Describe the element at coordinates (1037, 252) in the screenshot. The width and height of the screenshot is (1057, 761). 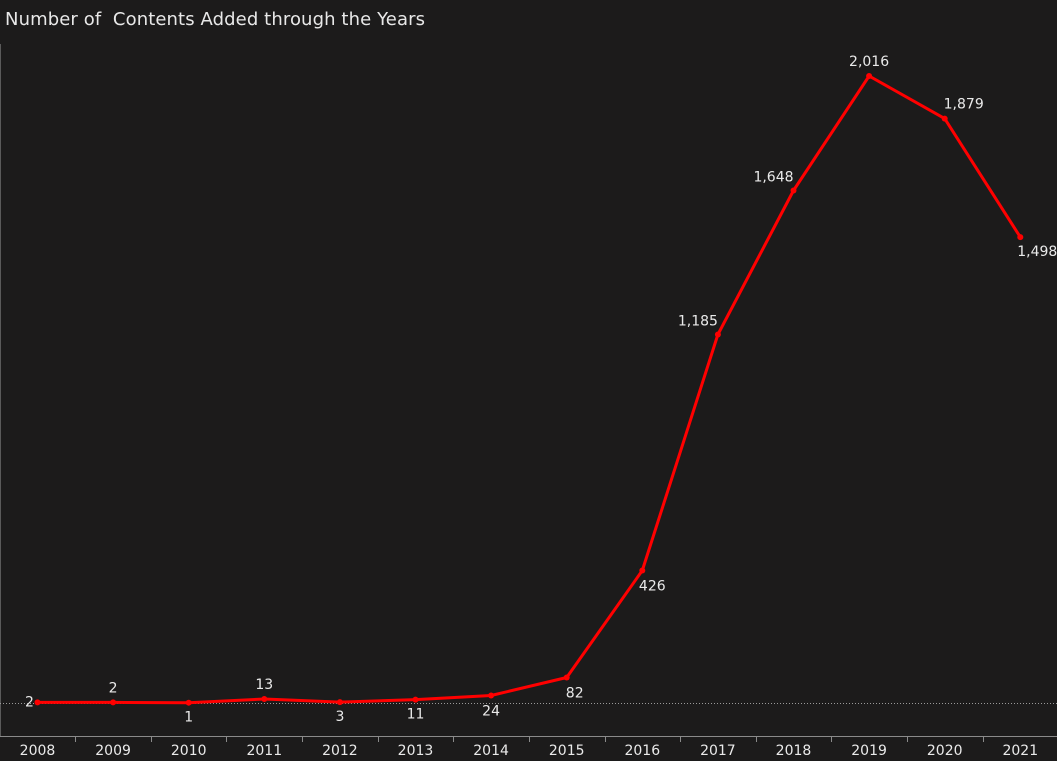
I see `data-label: 1,498` at that location.